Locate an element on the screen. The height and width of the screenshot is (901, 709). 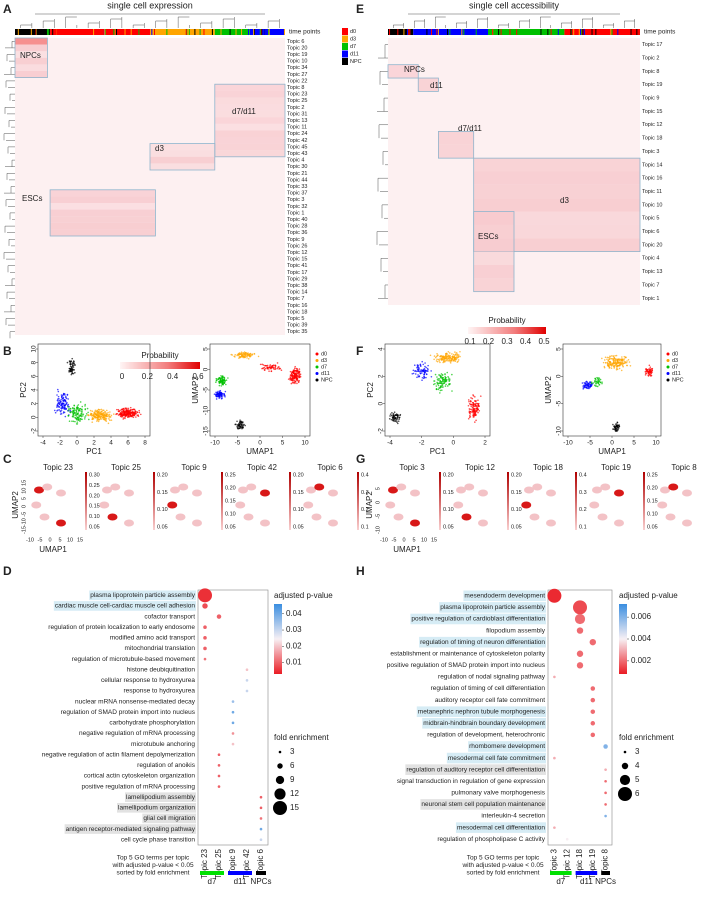
panel-letter: G is located at coordinates (360, 459).